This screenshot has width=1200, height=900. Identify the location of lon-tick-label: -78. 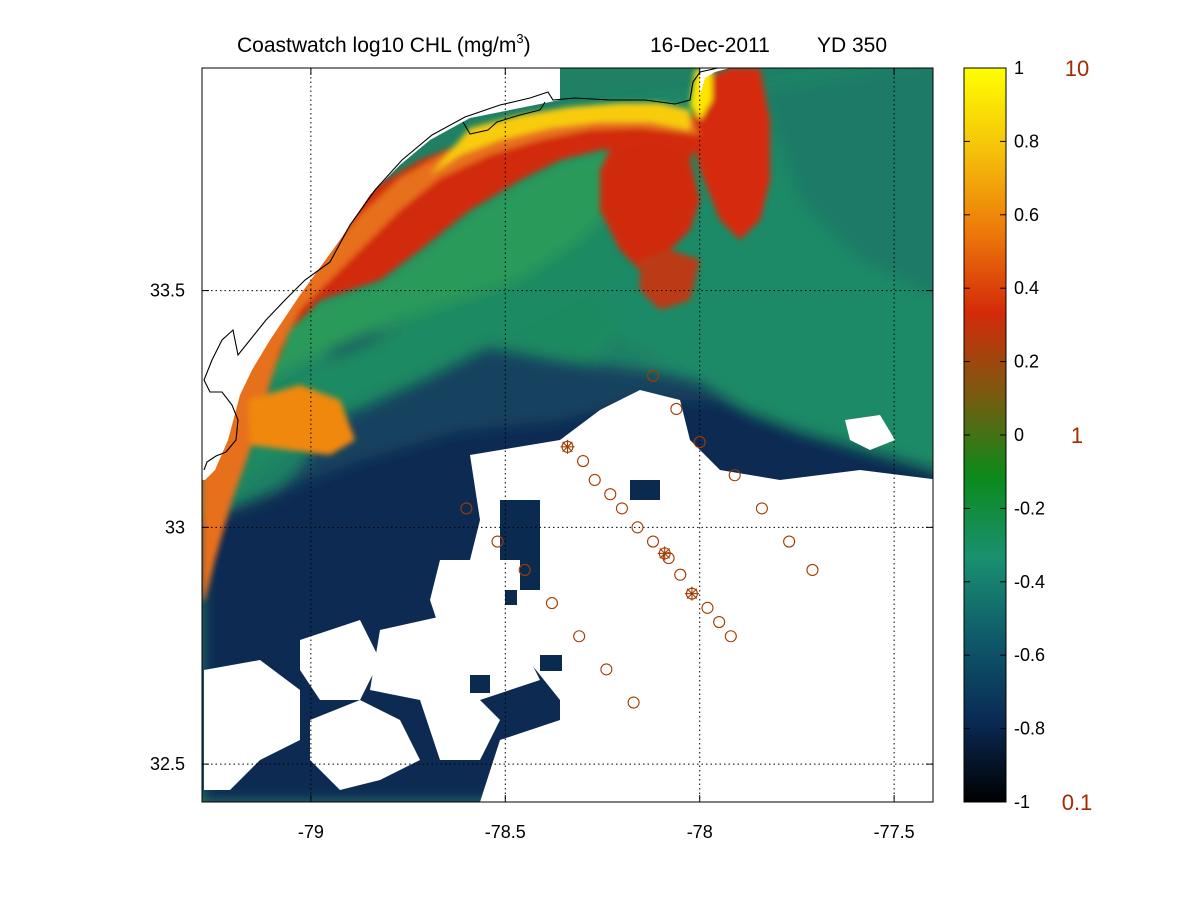
(700, 832).